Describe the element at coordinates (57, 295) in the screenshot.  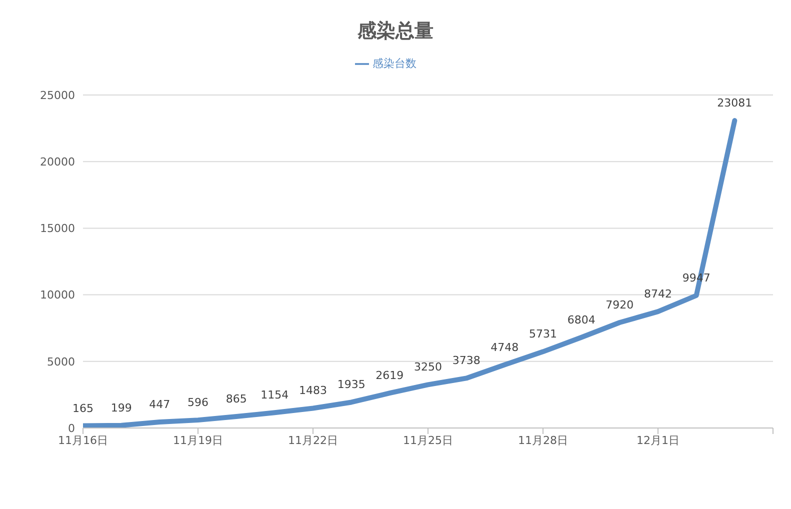
I see `y-tick-label: 10000` at that location.